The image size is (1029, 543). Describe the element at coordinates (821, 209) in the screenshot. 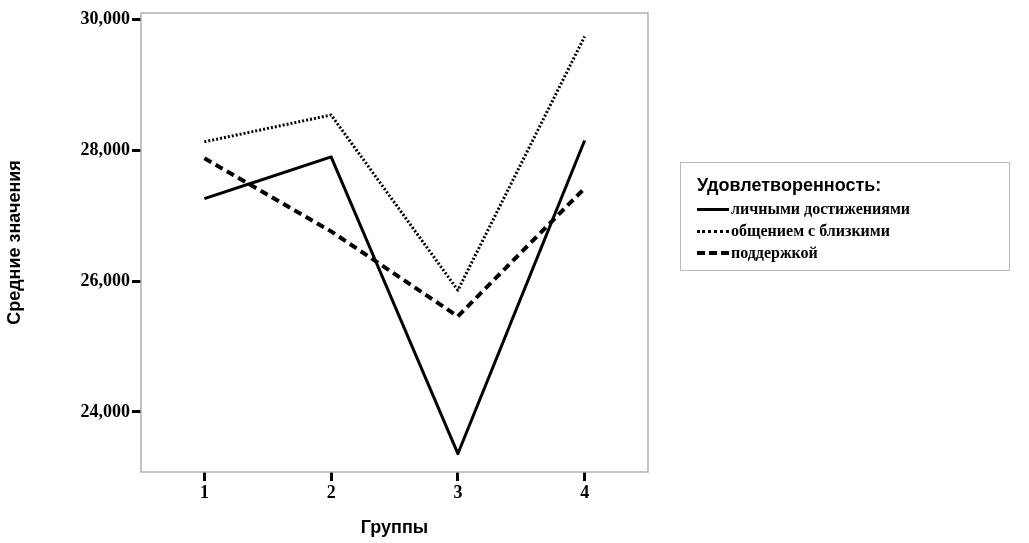

I see `legend-label: личными достижениями` at that location.